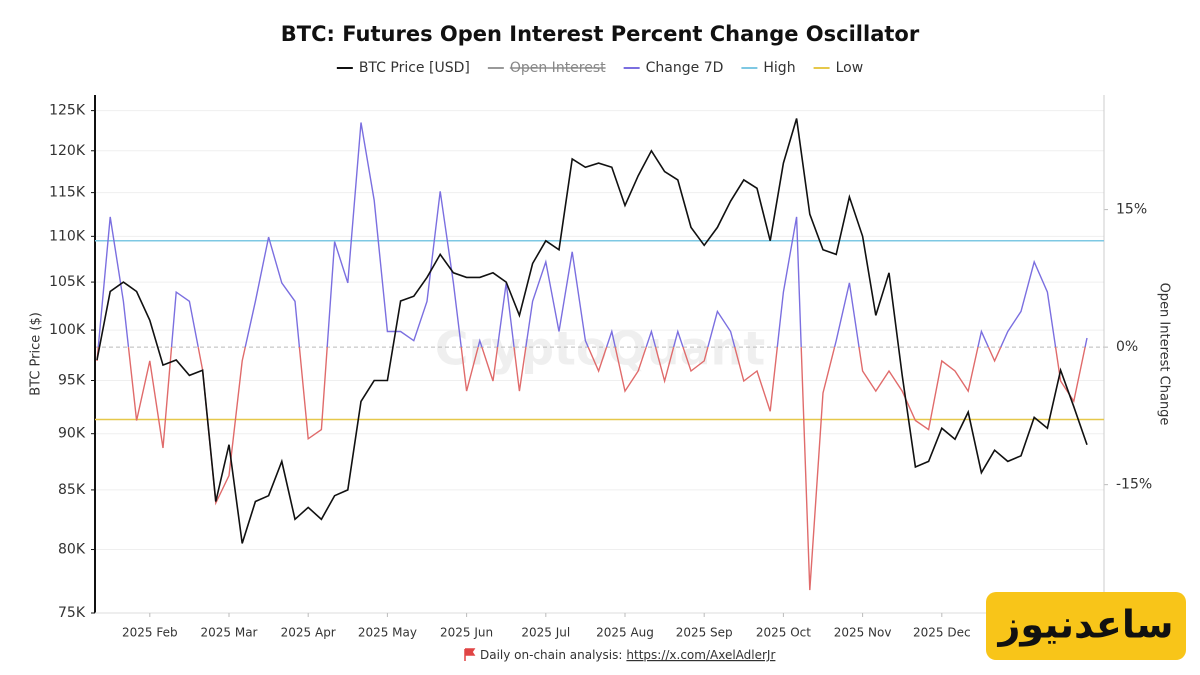 Image resolution: width=1200 pixels, height=675 pixels. I want to click on y-tick-label: 115K, so click(67, 193).